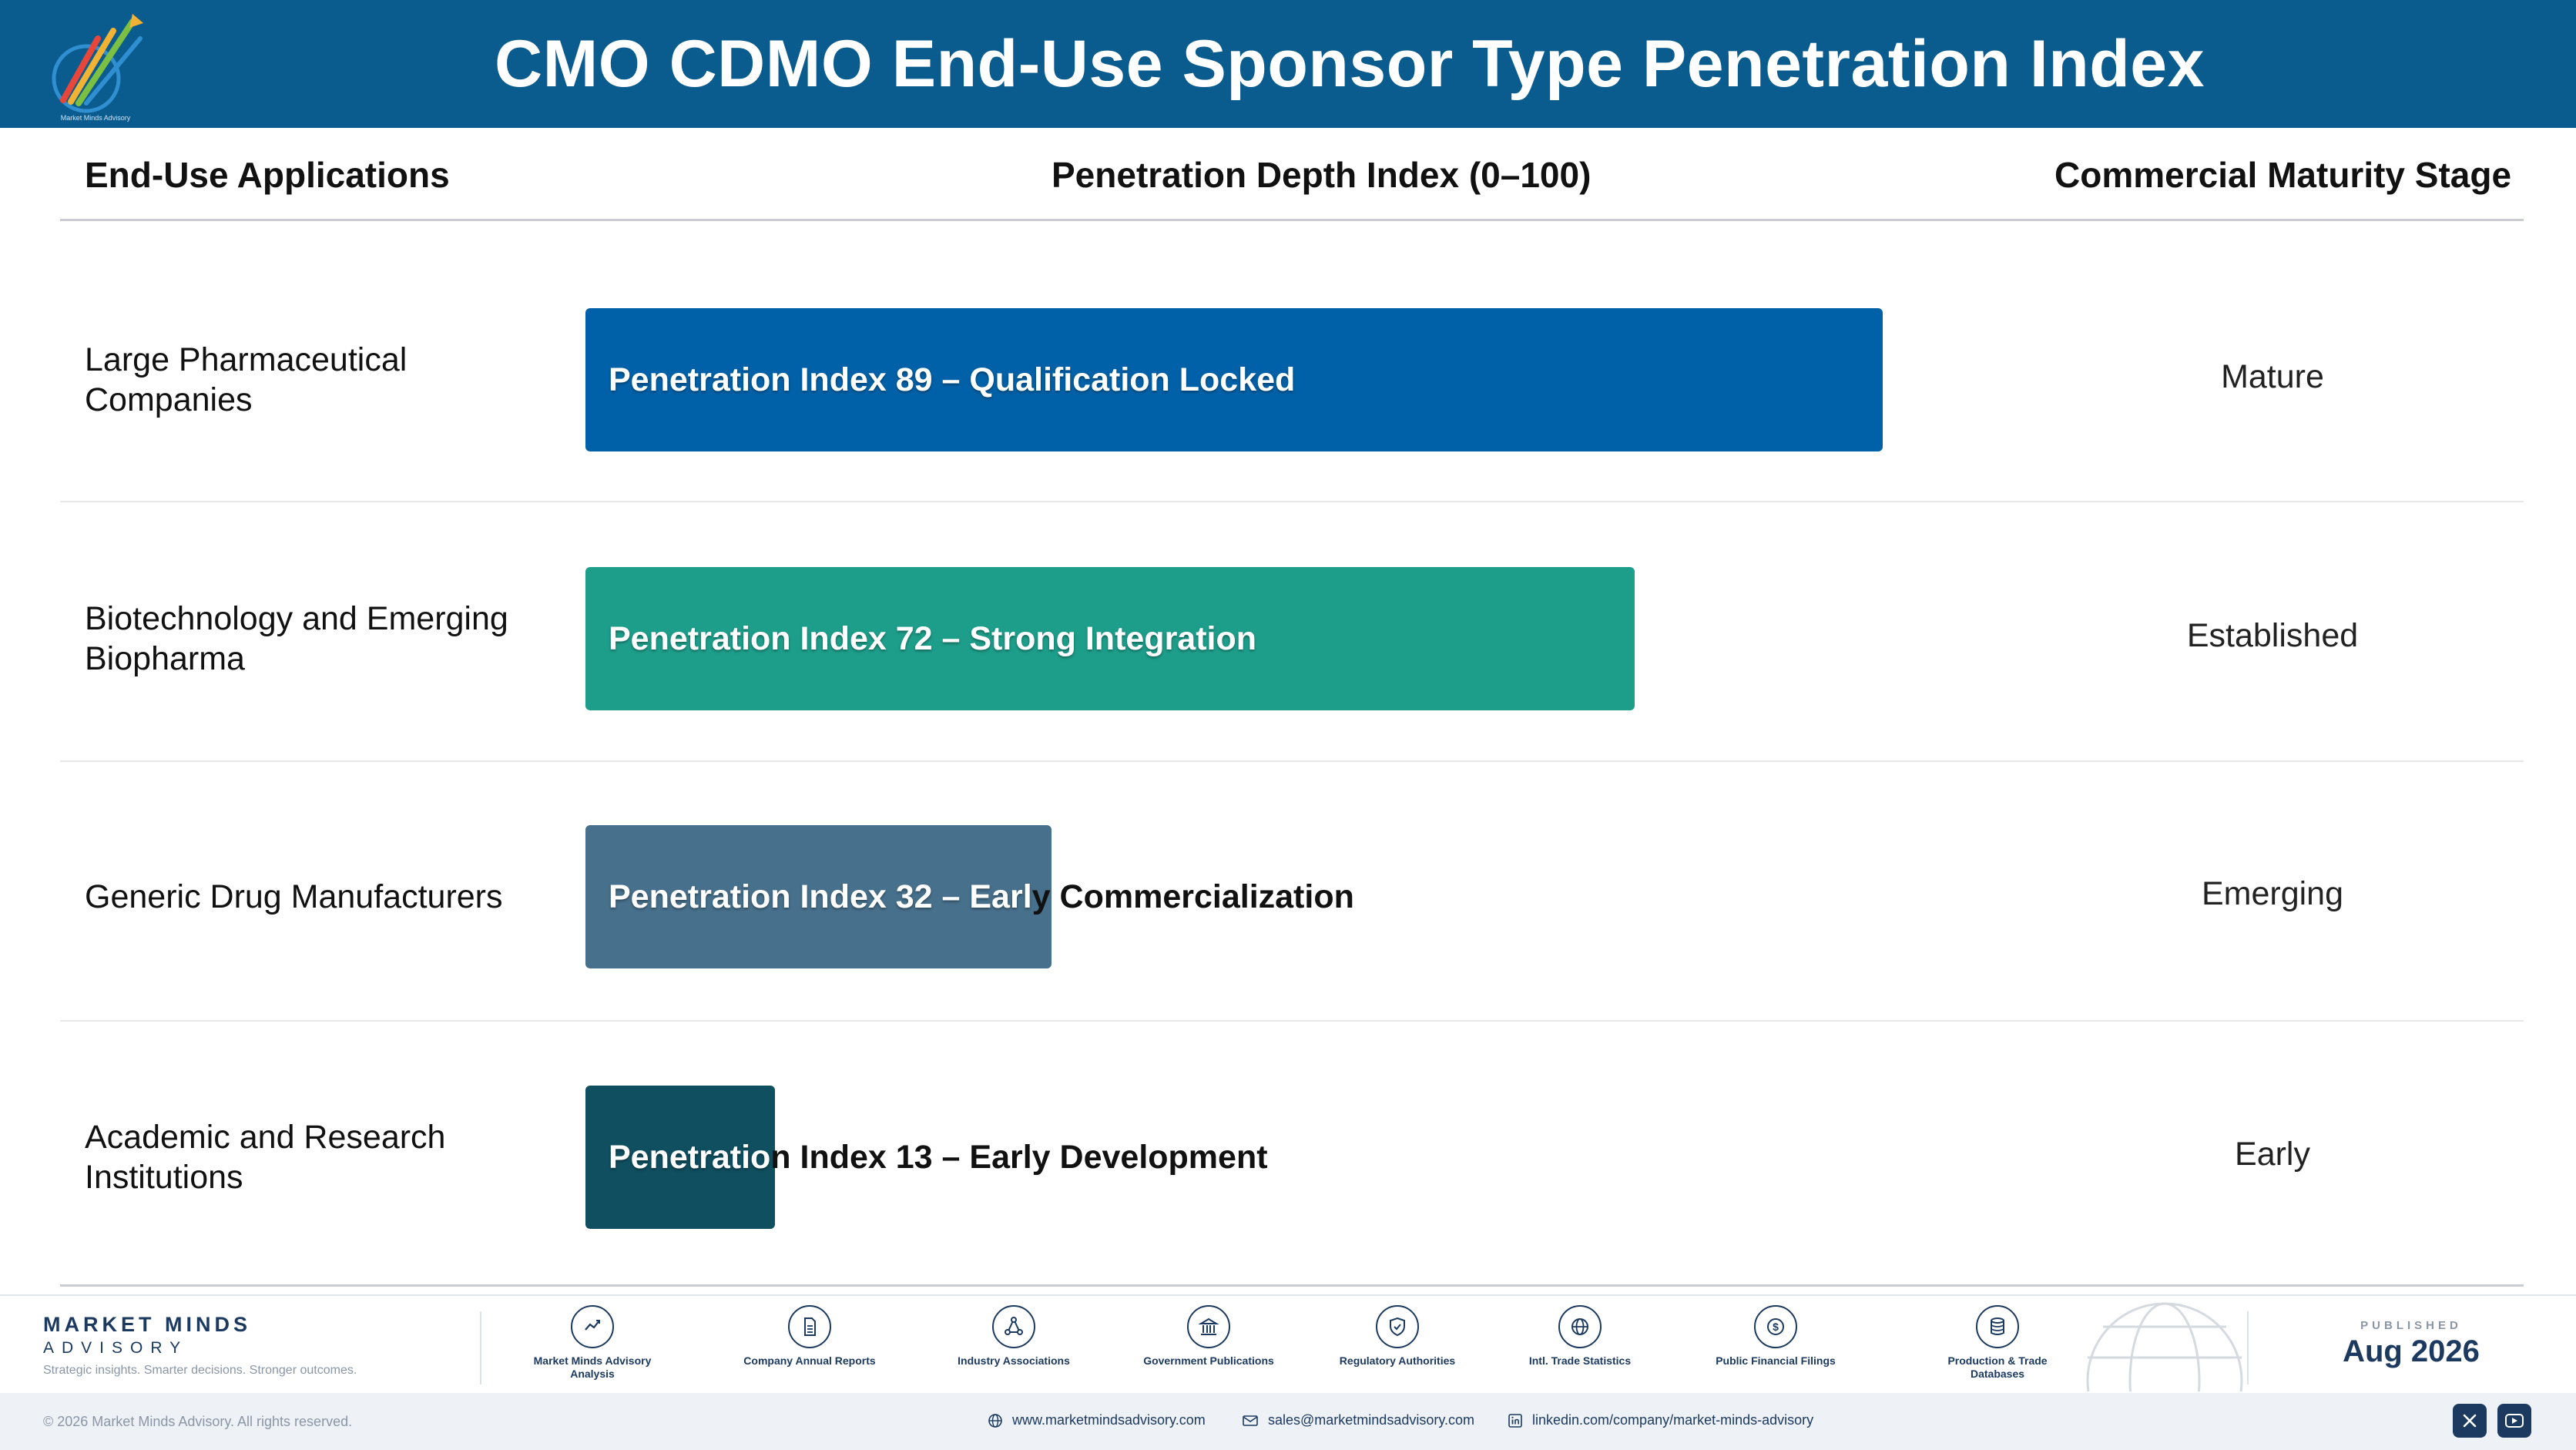  I want to click on dollar-coin-icon: $, so click(1775, 1326).